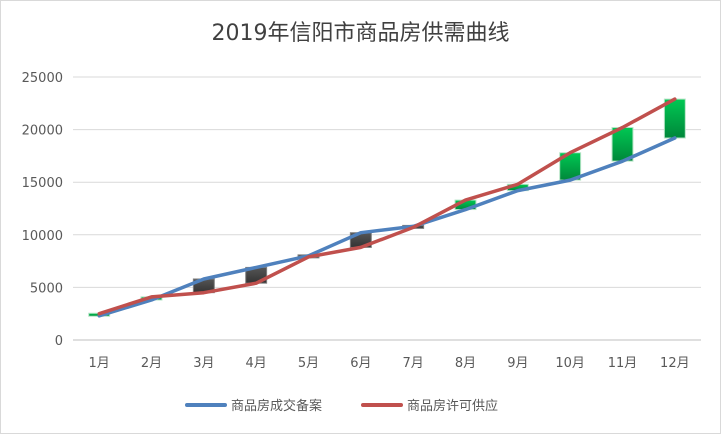 This screenshot has height=436, width=723. What do you see at coordinates (308, 363) in the screenshot?
I see `x-tick-label: 5月` at bounding box center [308, 363].